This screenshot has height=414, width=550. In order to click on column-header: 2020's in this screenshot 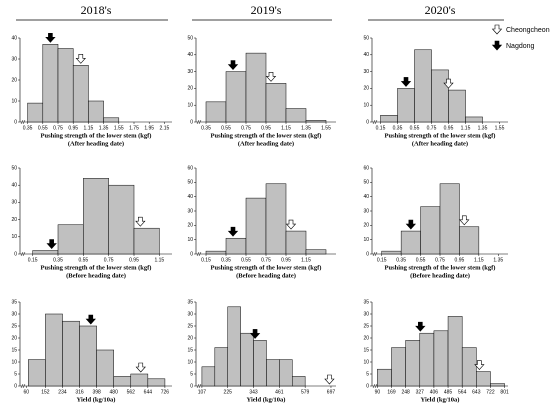, I will do `click(440, 10)`.